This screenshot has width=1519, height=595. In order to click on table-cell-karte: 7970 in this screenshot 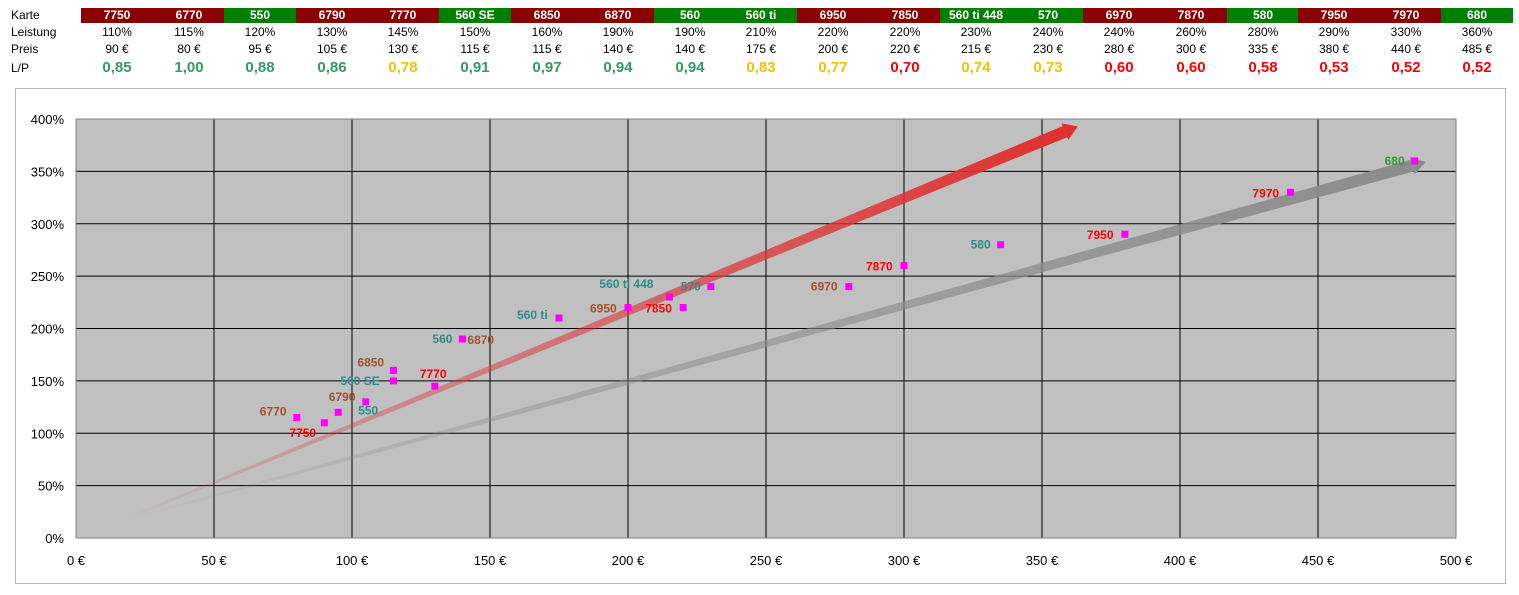, I will do `click(1406, 15)`.